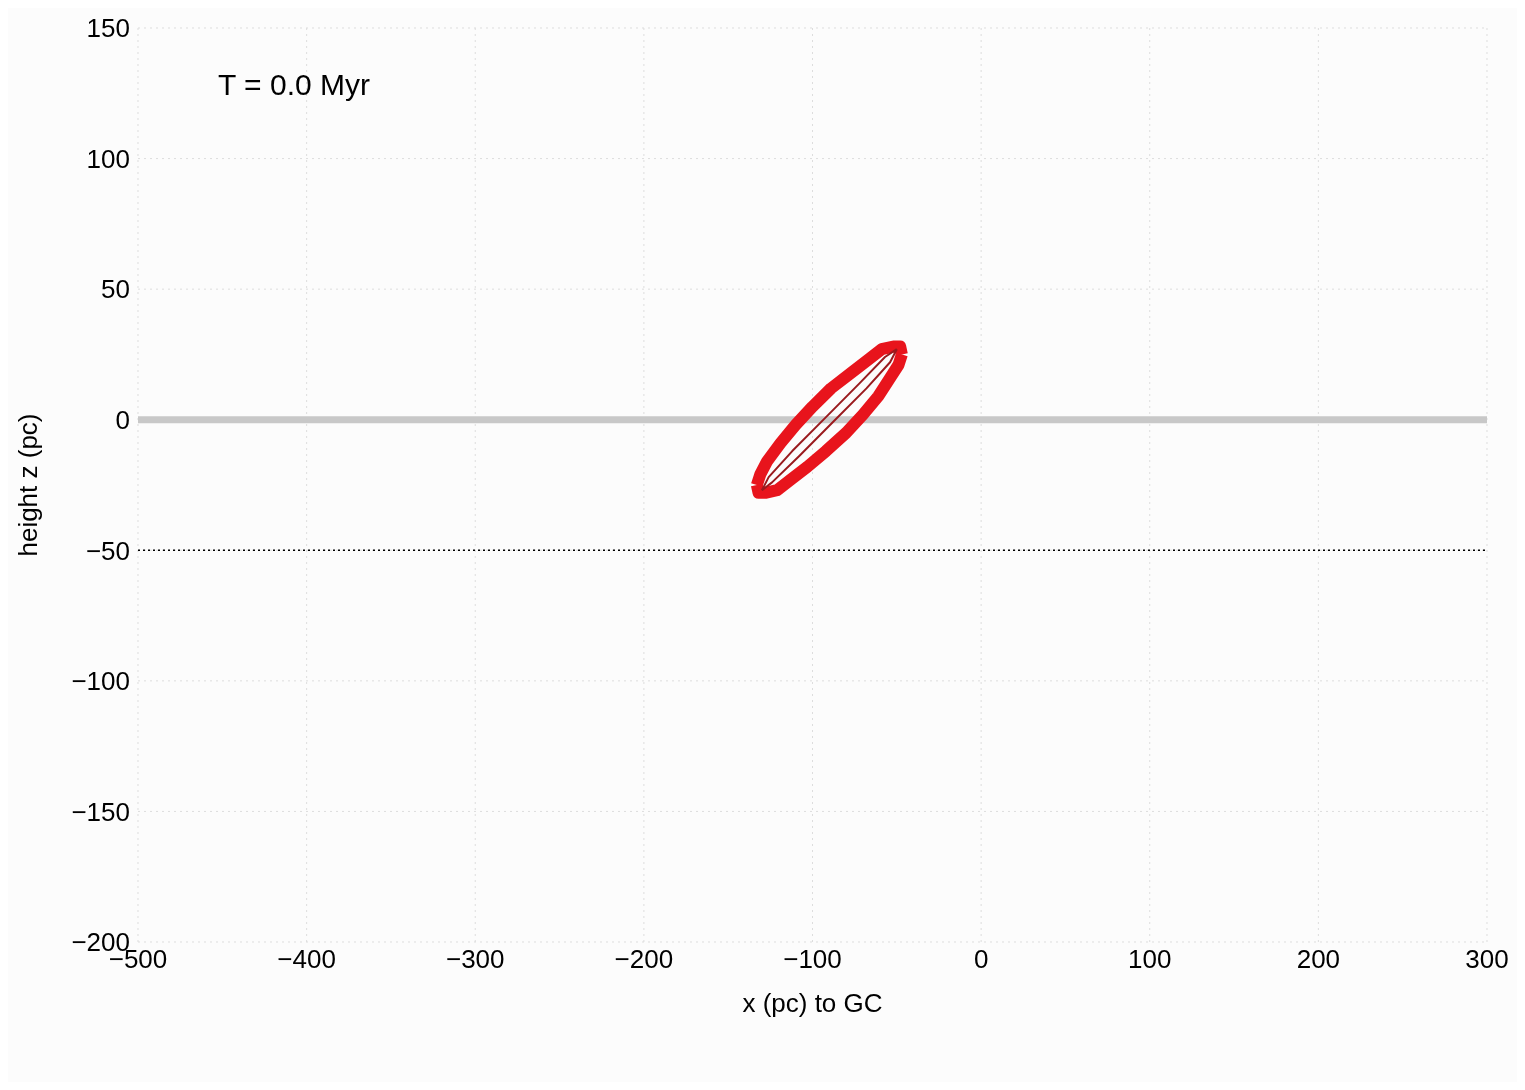 Image resolution: width=1525 pixels, height=1090 pixels. Describe the element at coordinates (115, 289) in the screenshot. I see `y-tick-label: 50` at that location.